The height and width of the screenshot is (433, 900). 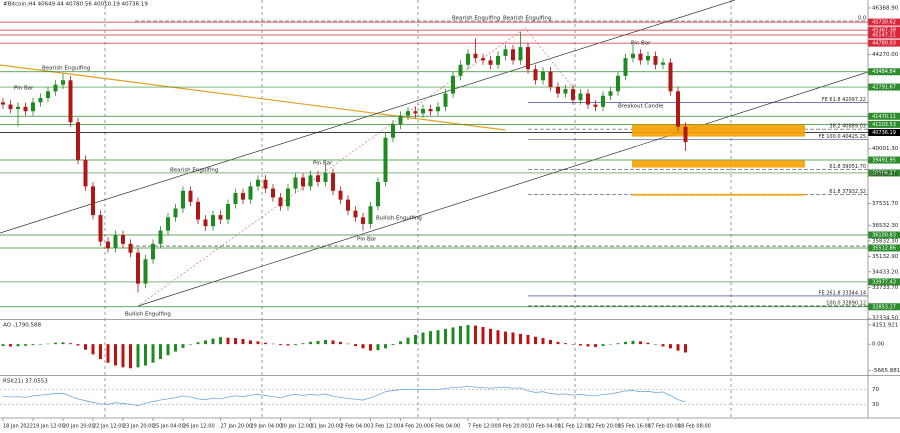 I want to click on x-tick-label: 22 Jan 12:00, so click(x=109, y=427).